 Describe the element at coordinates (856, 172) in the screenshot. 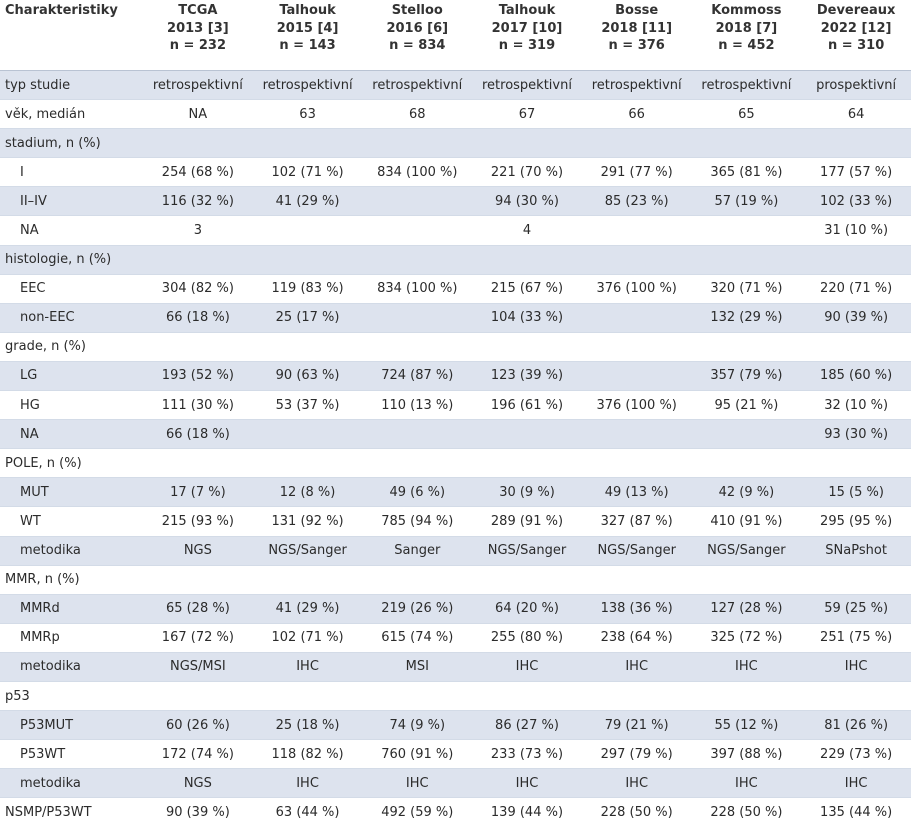

I see `table-cell: 177 (57 %)` at that location.